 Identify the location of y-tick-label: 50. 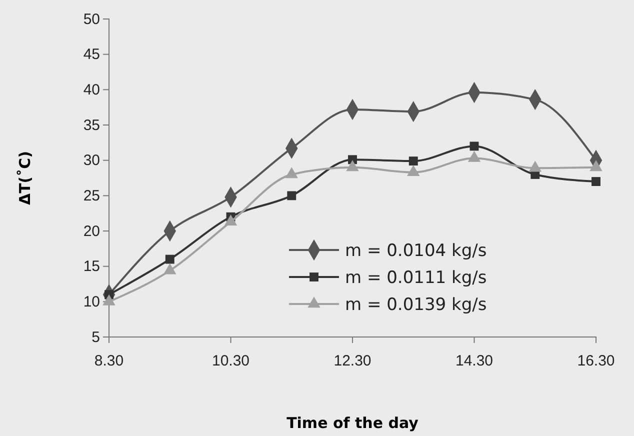
(91, 19).